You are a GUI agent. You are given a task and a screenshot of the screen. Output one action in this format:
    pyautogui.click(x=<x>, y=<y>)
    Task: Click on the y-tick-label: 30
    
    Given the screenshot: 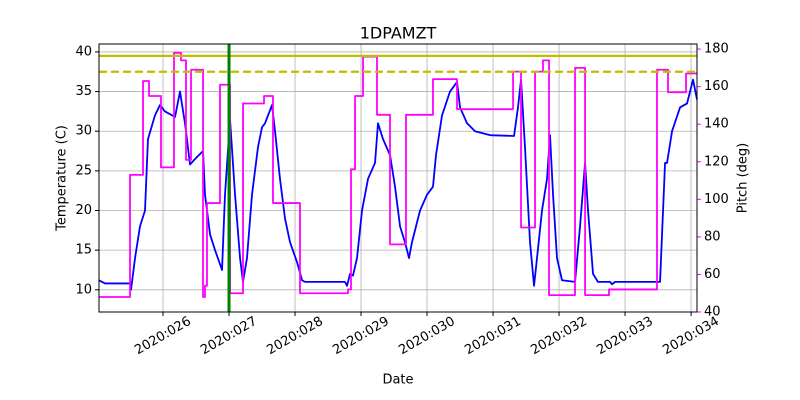 What is the action you would take?
    pyautogui.click(x=83, y=131)
    